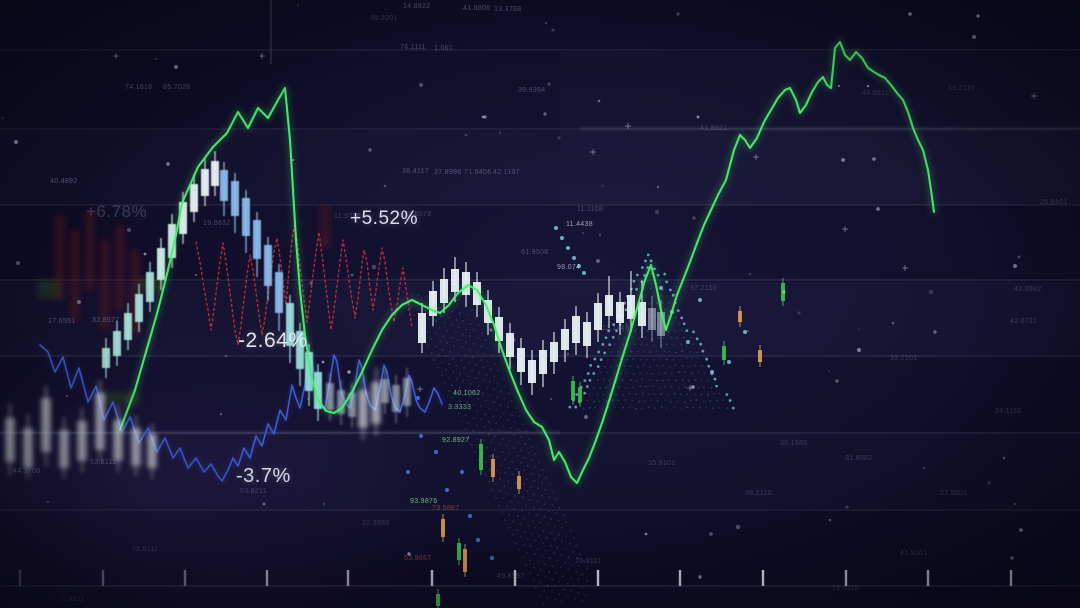 The height and width of the screenshot is (608, 1080). I want to click on small-orange-candle, so click(443, 528).